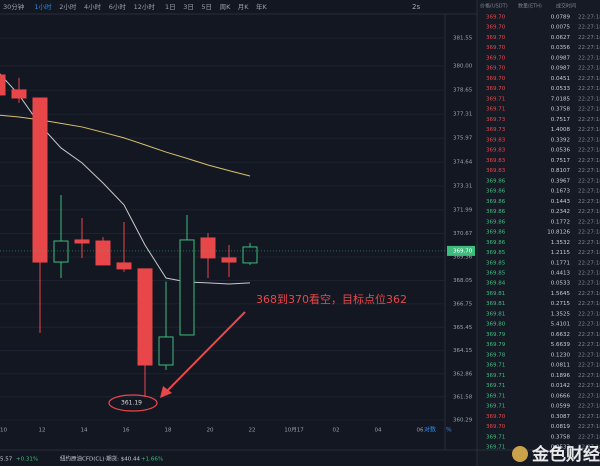  I want to click on interval-tab: 周K, so click(226, 7).